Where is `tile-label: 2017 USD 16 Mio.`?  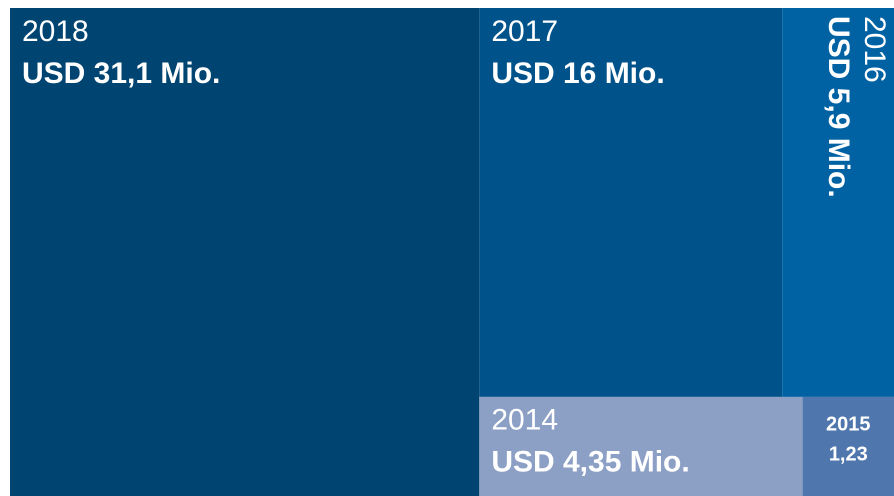
tile-label: 2017 USD 16 Mio. is located at coordinates (577, 52).